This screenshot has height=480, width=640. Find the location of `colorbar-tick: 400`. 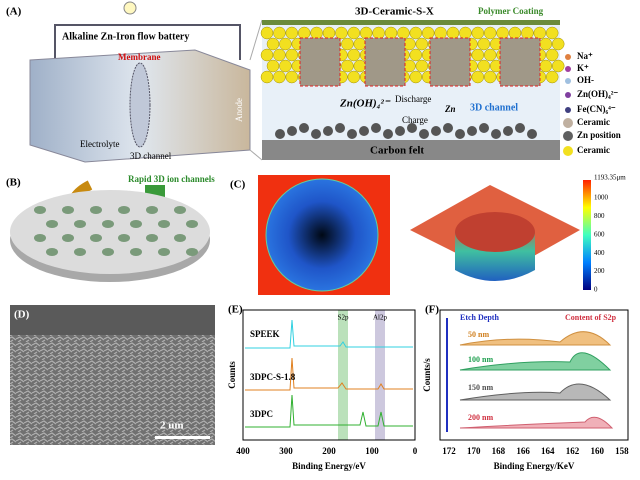

colorbar-tick: 400 is located at coordinates (599, 253).